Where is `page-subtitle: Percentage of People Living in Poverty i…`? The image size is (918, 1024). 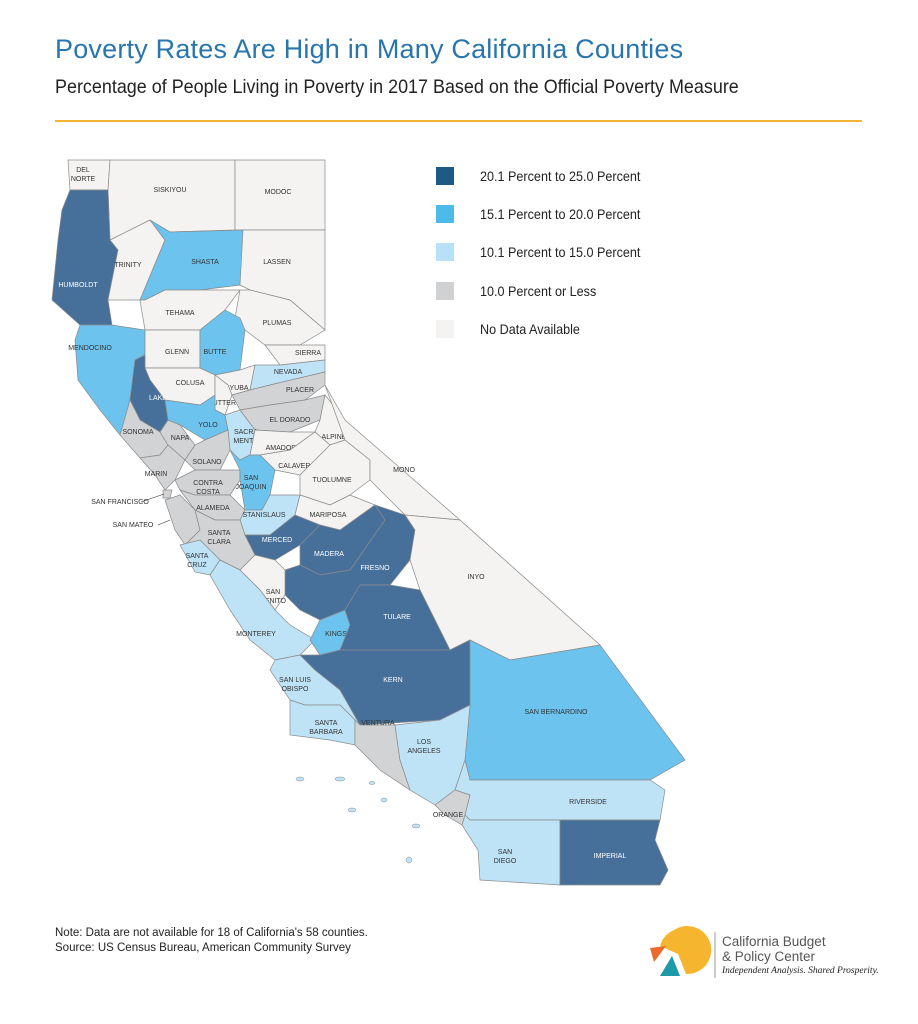 page-subtitle: Percentage of People Living in Poverty i… is located at coordinates (397, 87).